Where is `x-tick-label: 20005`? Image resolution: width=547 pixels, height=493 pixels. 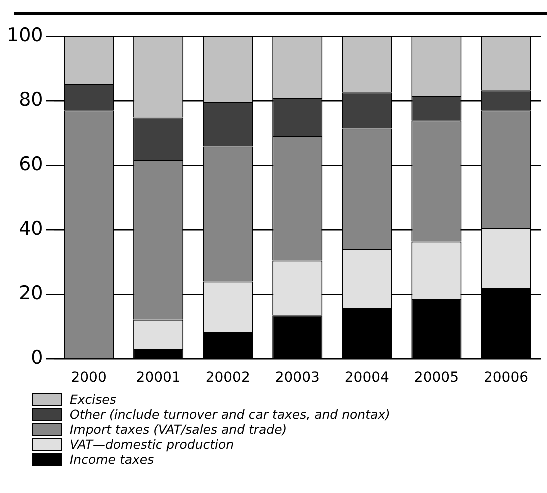 x-tick-label: 20005 is located at coordinates (436, 378).